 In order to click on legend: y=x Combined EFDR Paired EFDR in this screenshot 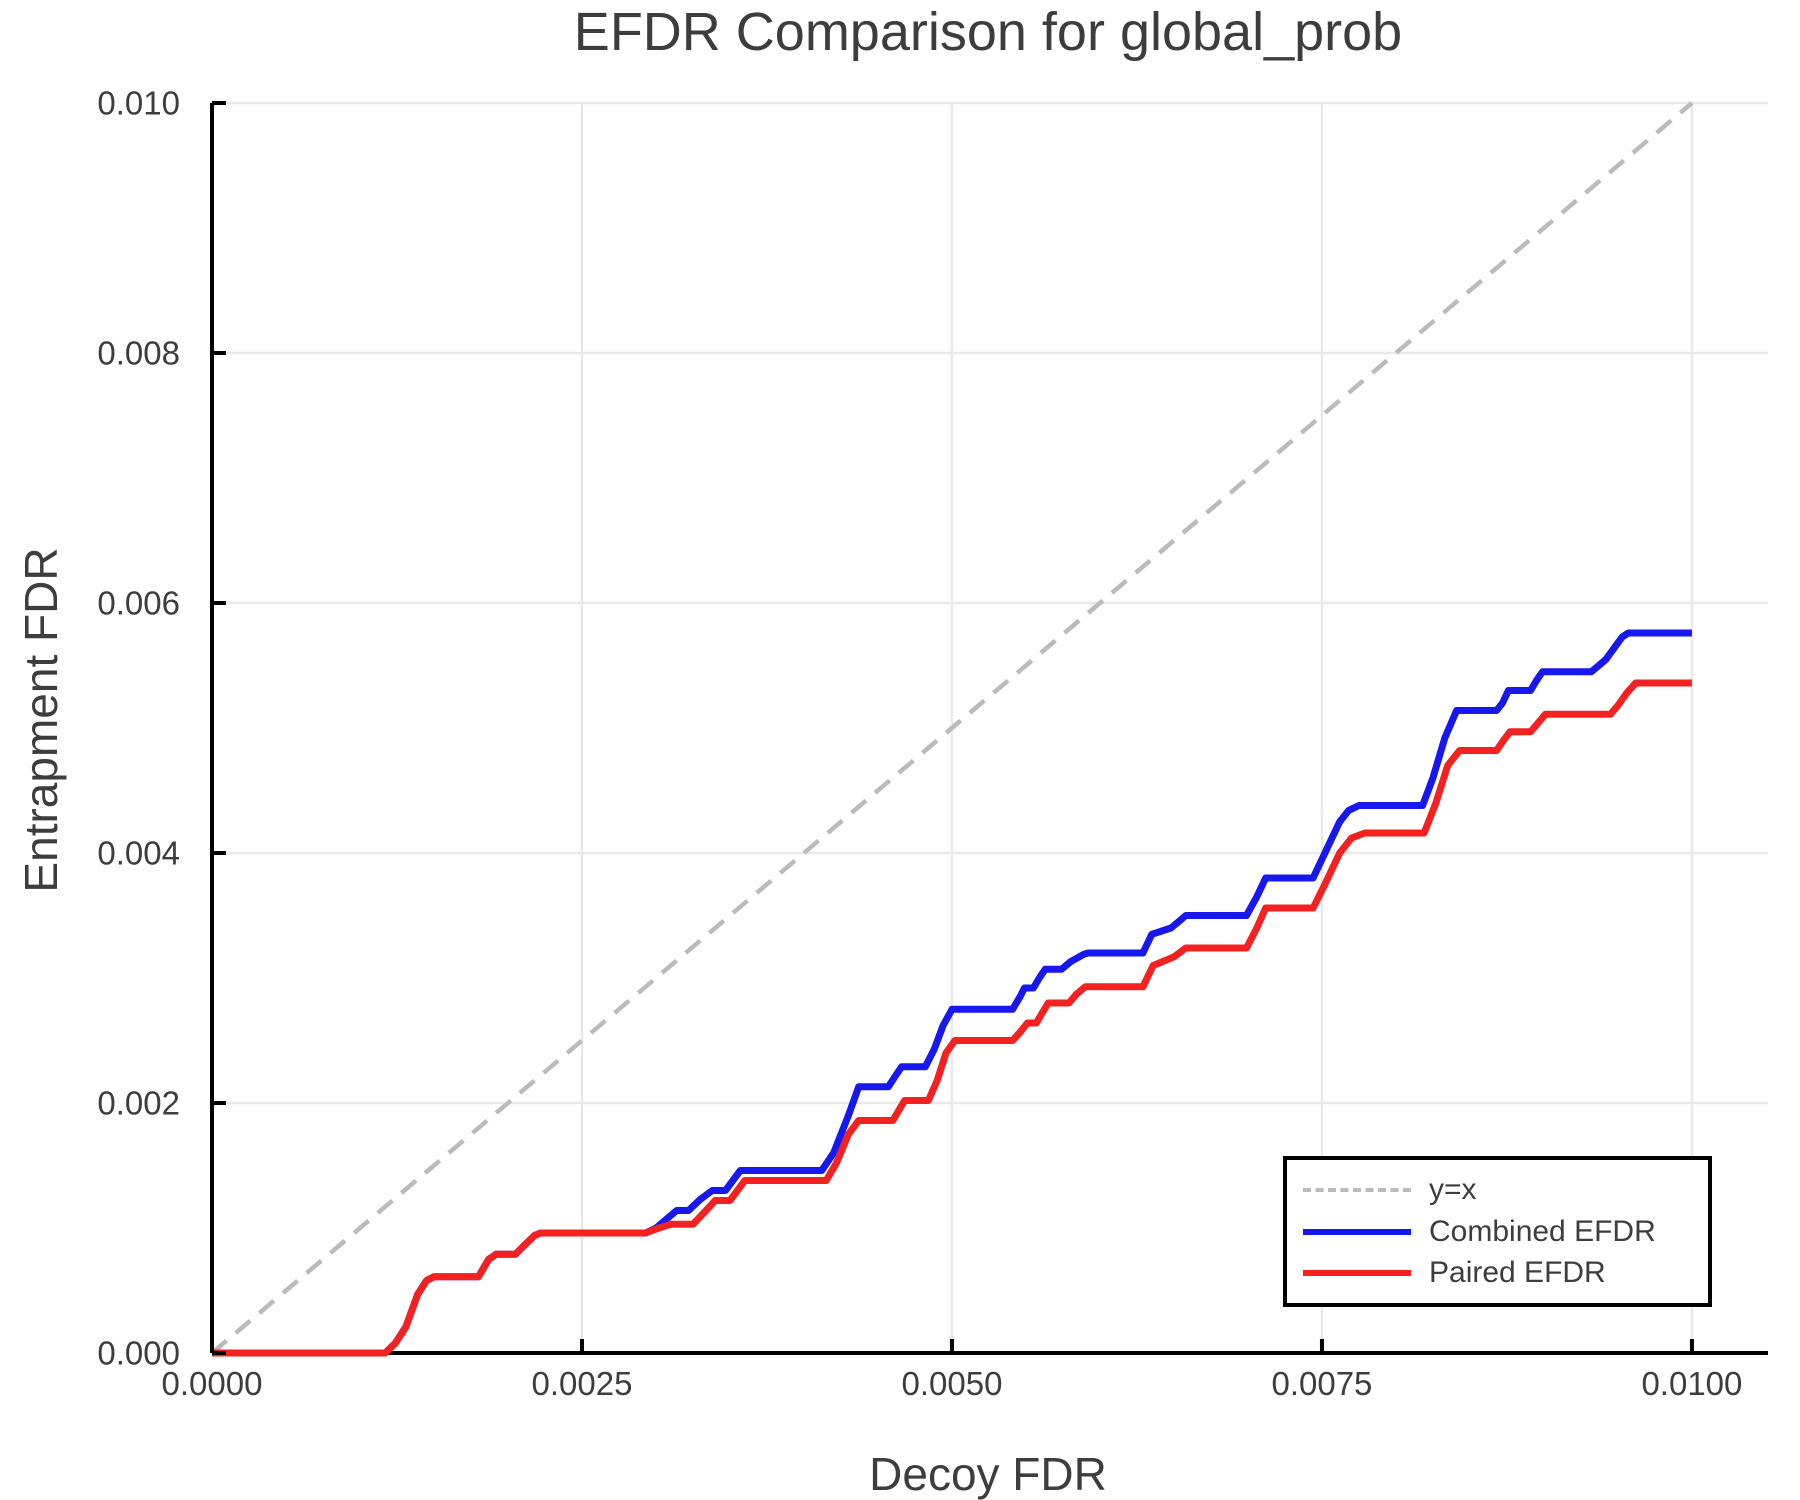, I will do `click(1497, 1231)`.